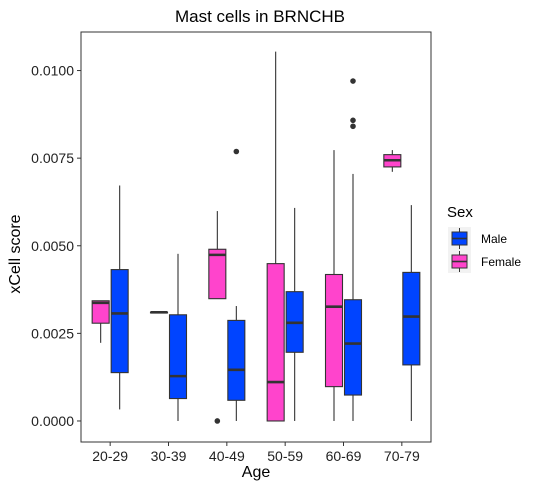 The image size is (536, 489). What do you see at coordinates (260, 16) in the screenshot?
I see `chart-title: Mast cells in BRNCHB` at bounding box center [260, 16].